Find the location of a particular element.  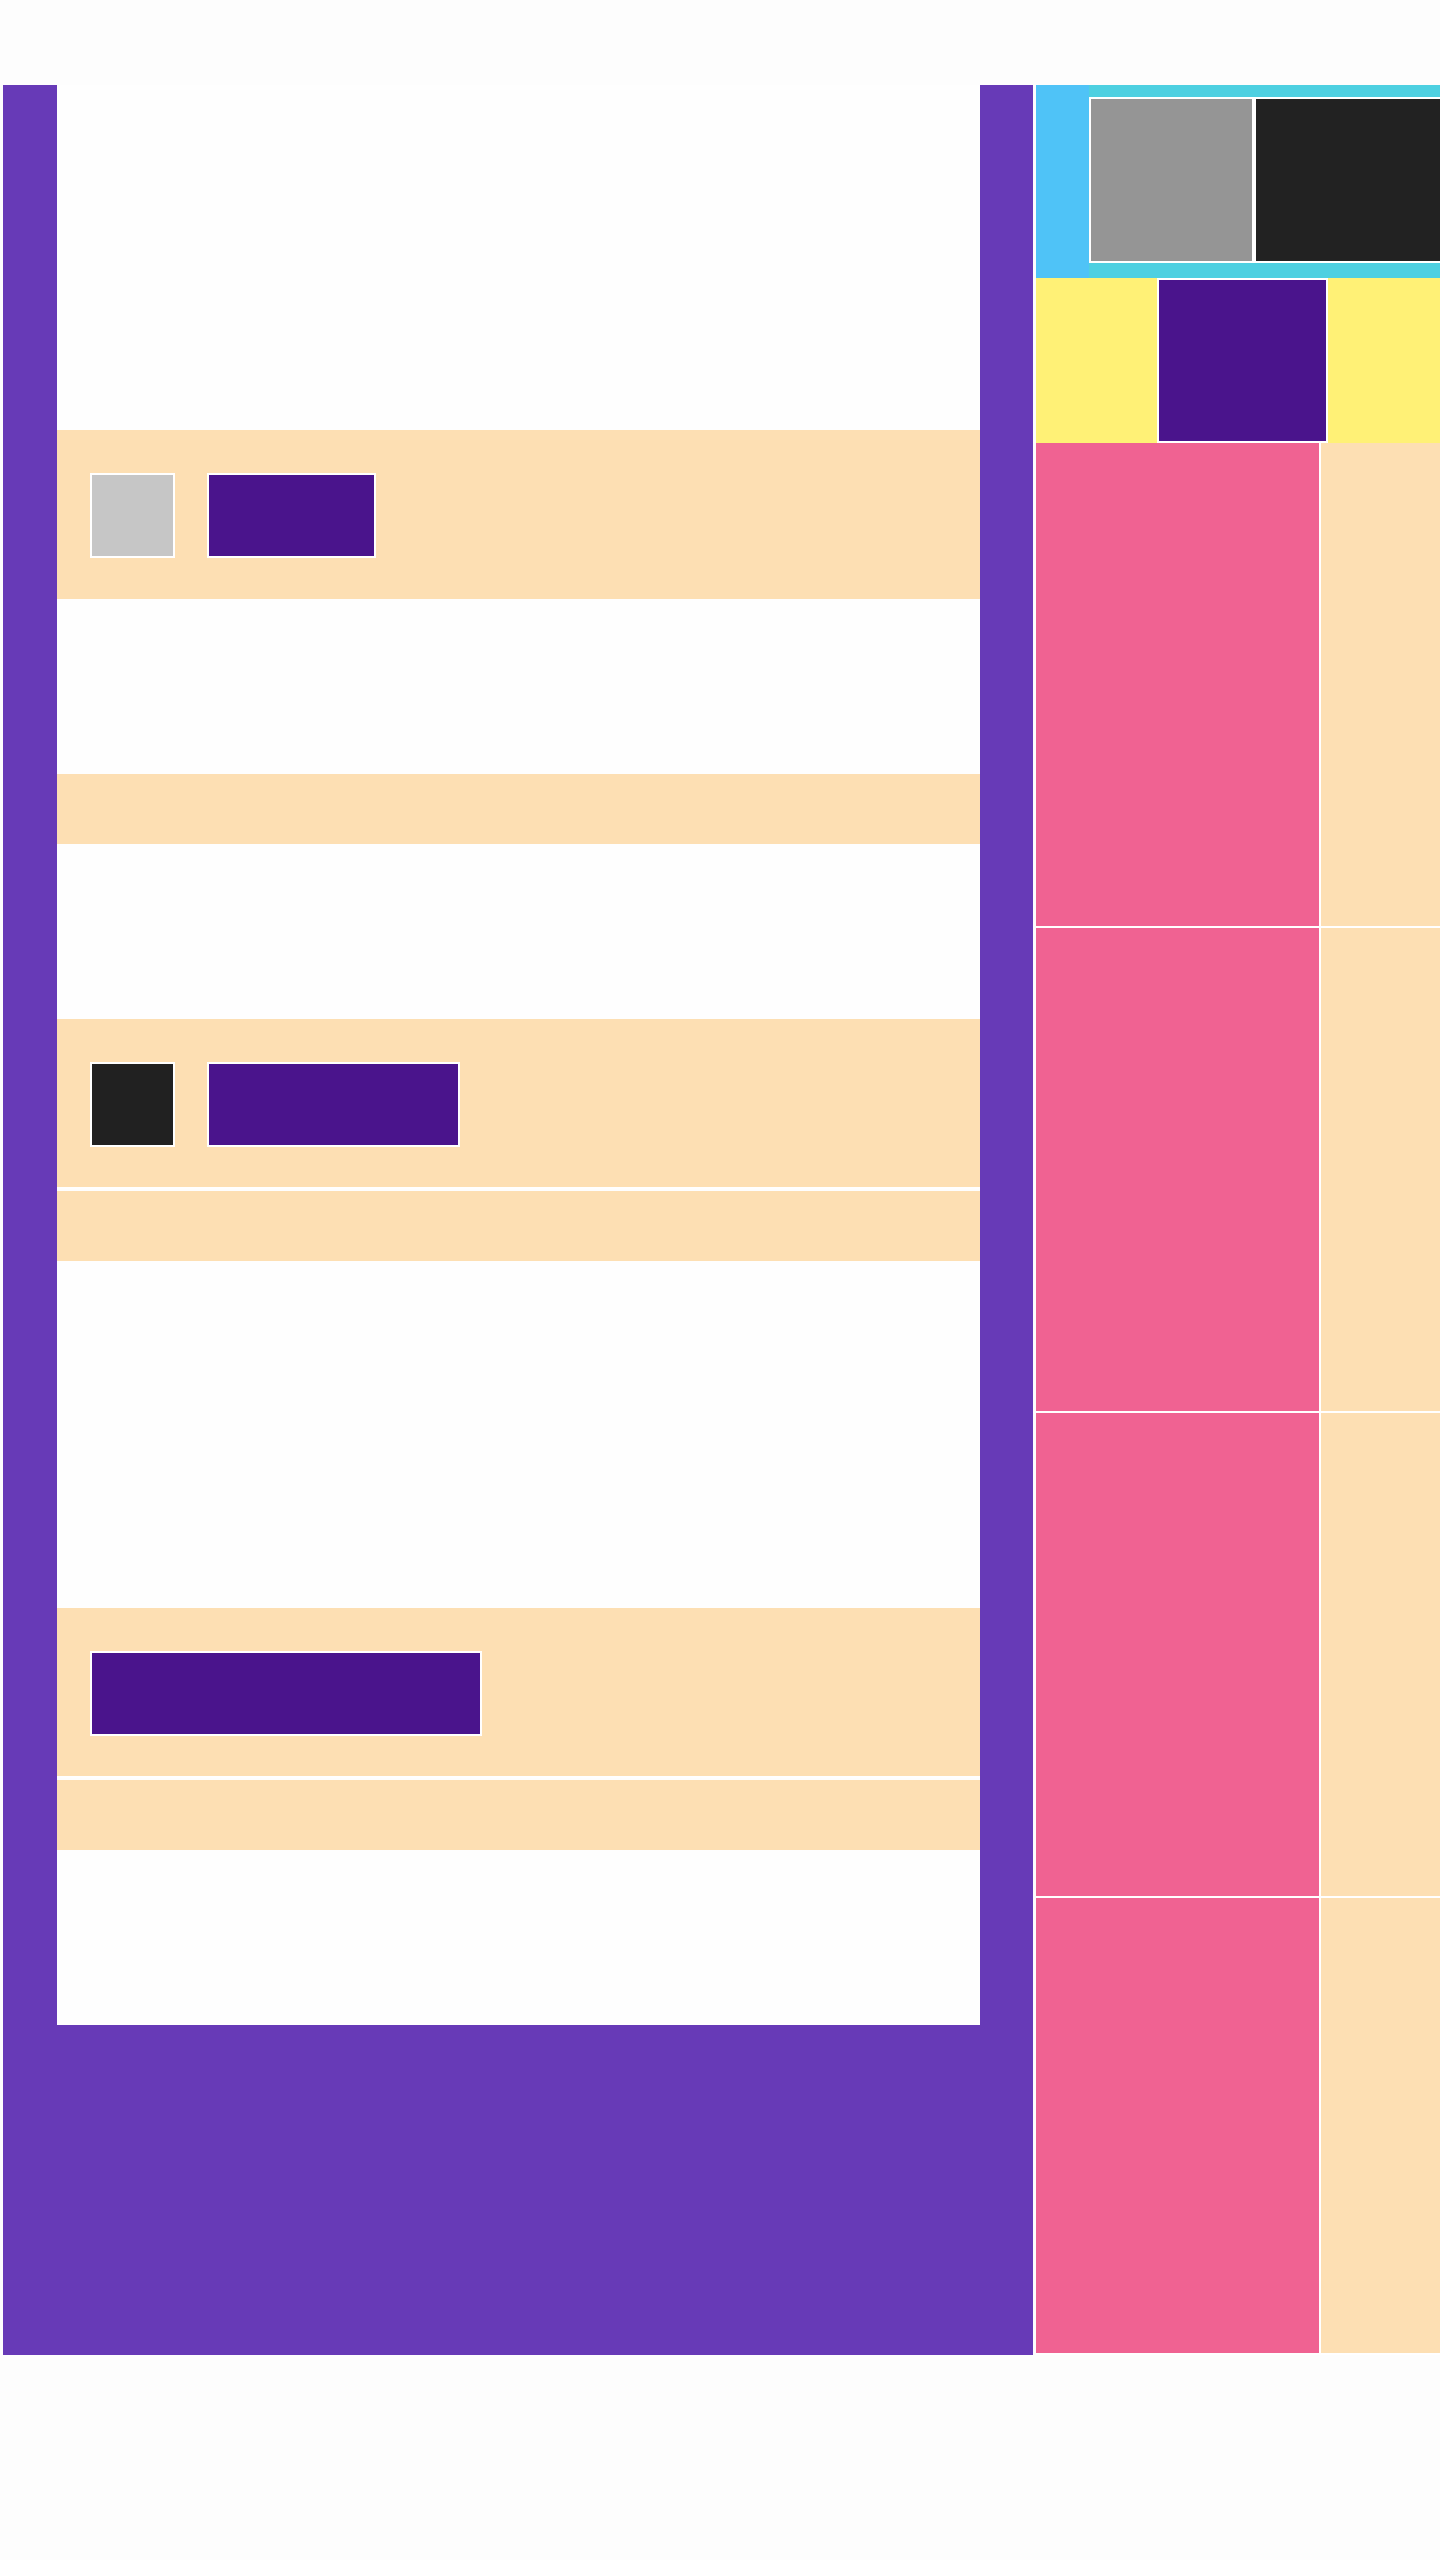

side-menu-button is located at coordinates (1062, 181).